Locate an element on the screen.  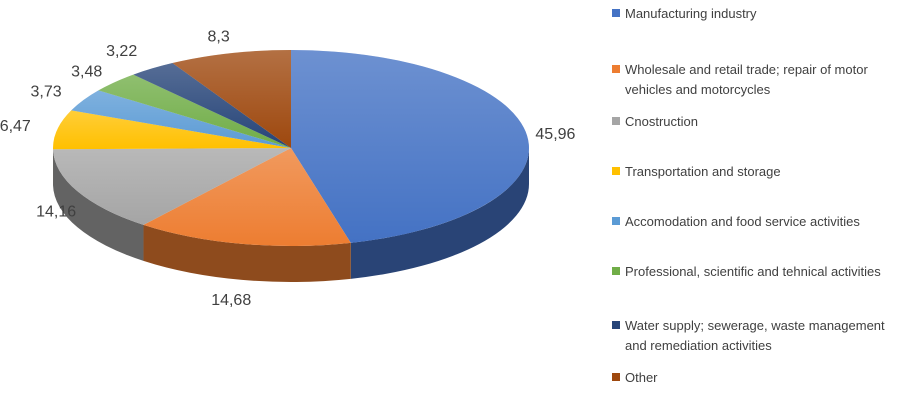
data-label-2: 14,16 is located at coordinates (56, 212).